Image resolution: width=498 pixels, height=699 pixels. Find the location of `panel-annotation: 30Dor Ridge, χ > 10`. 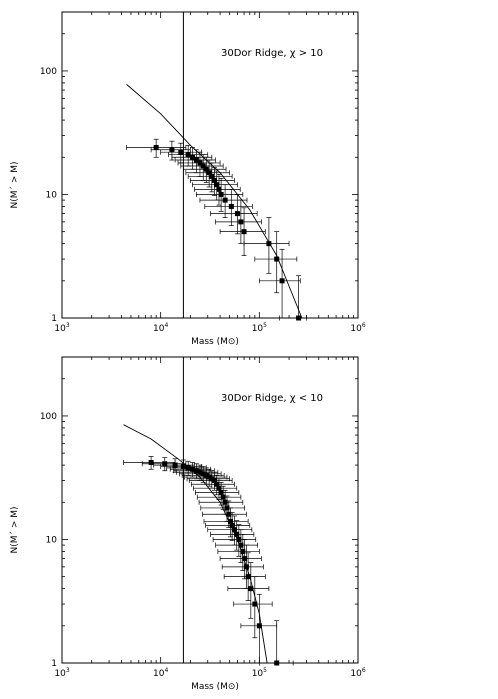

panel-annotation: 30Dor Ridge, χ > 10 is located at coordinates (272, 53).